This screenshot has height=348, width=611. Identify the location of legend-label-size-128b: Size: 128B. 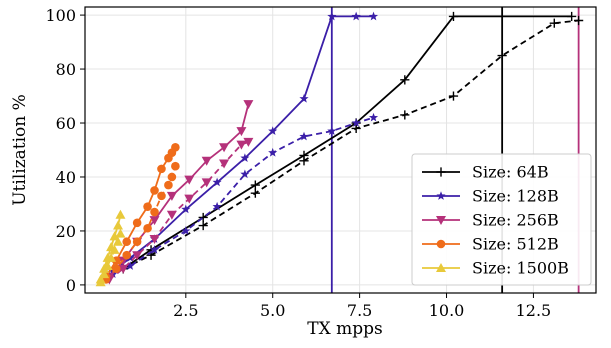
(515, 196).